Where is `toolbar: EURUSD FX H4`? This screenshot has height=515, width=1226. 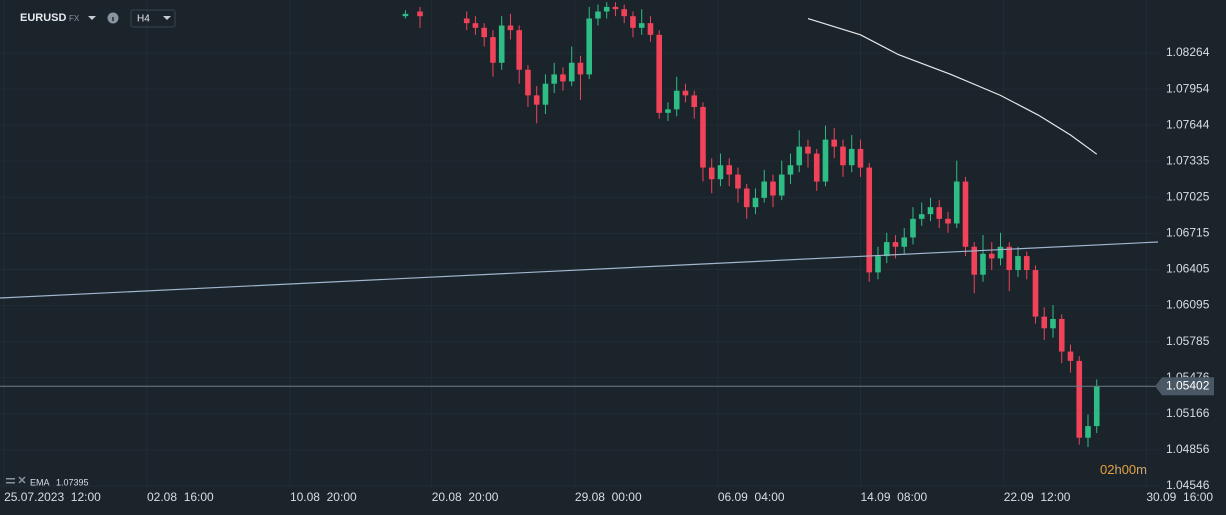
toolbar: EURUSD FX H4 is located at coordinates (98, 18).